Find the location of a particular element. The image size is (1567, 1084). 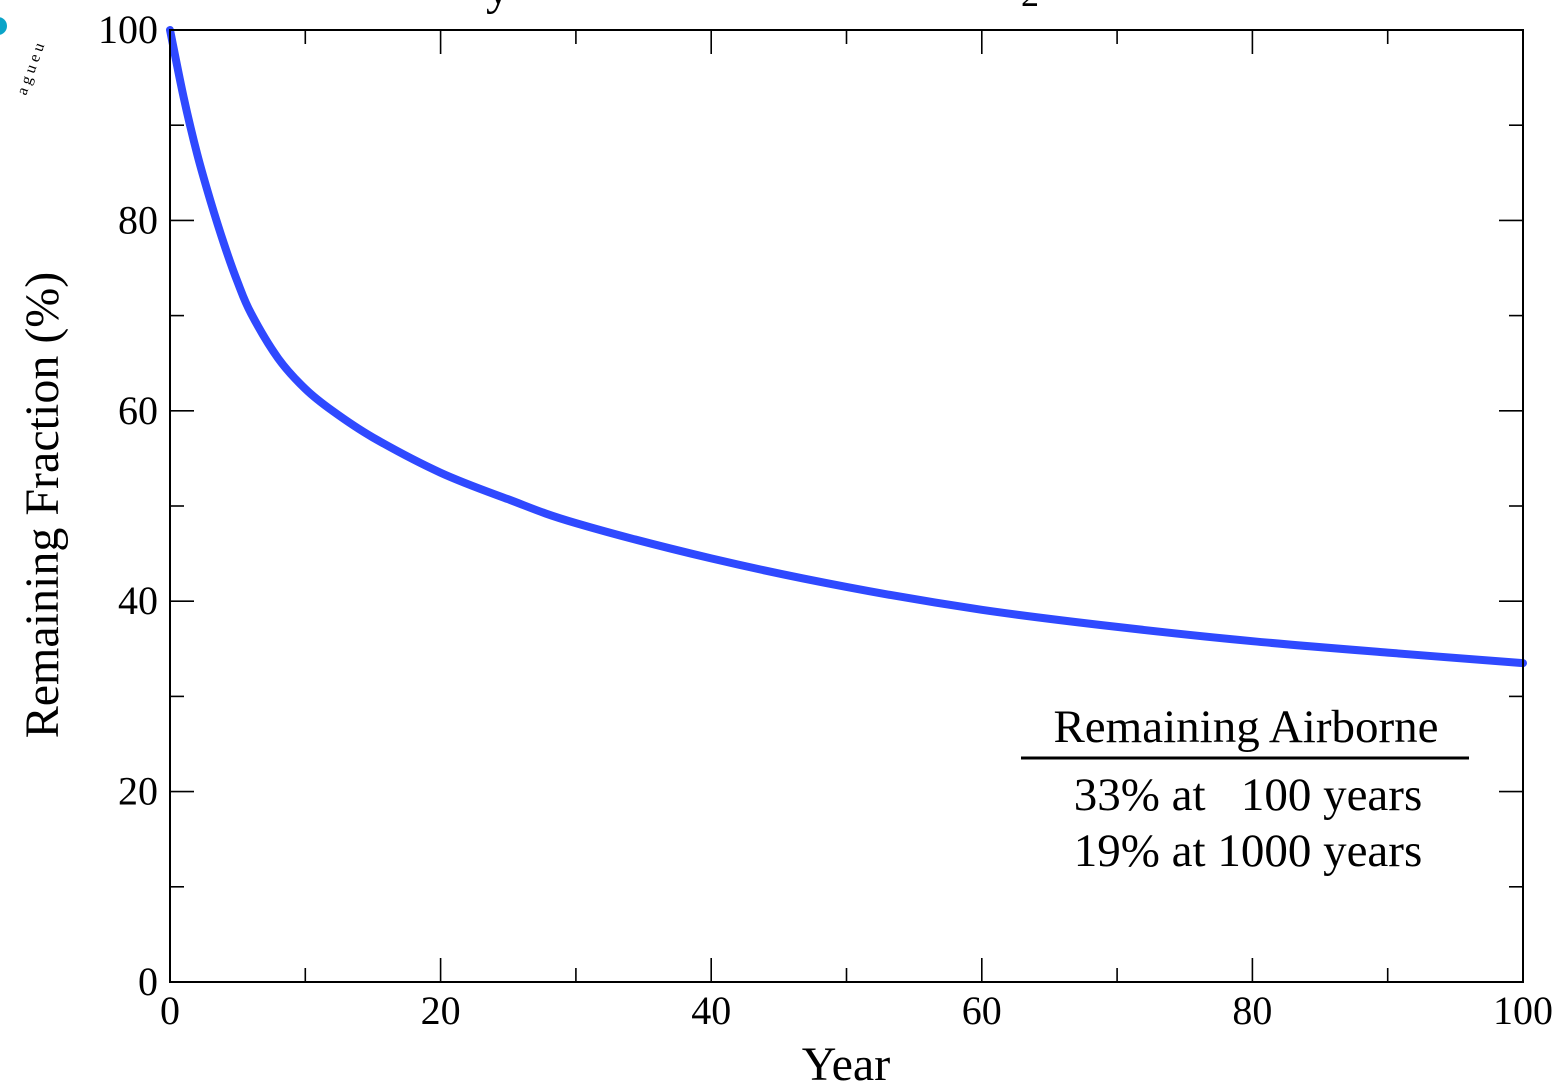

x-axis-title: Year is located at coordinates (846, 1061).